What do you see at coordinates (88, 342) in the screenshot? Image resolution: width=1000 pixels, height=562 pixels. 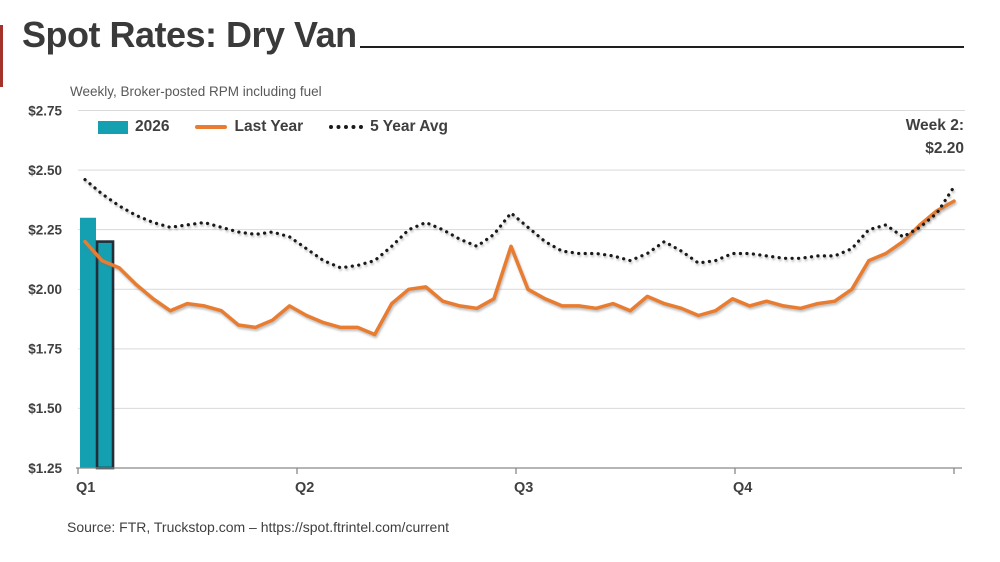 I see `bar-2026` at bounding box center [88, 342].